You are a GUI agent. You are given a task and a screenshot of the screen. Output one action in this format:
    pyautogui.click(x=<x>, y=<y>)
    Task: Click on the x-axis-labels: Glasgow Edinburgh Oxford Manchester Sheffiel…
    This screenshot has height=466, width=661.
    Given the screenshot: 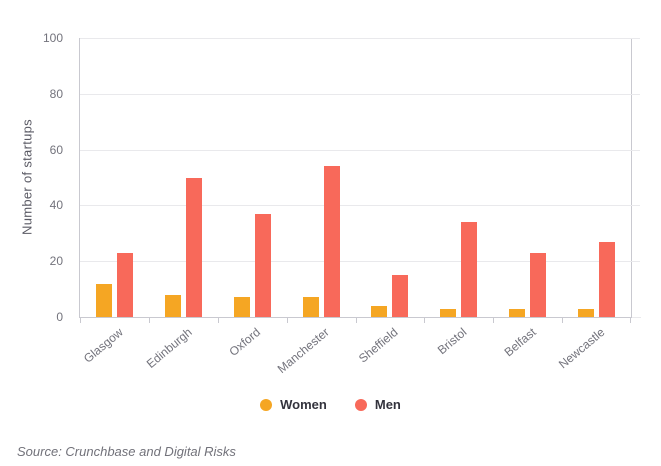 What is the action you would take?
    pyautogui.click(x=354, y=352)
    